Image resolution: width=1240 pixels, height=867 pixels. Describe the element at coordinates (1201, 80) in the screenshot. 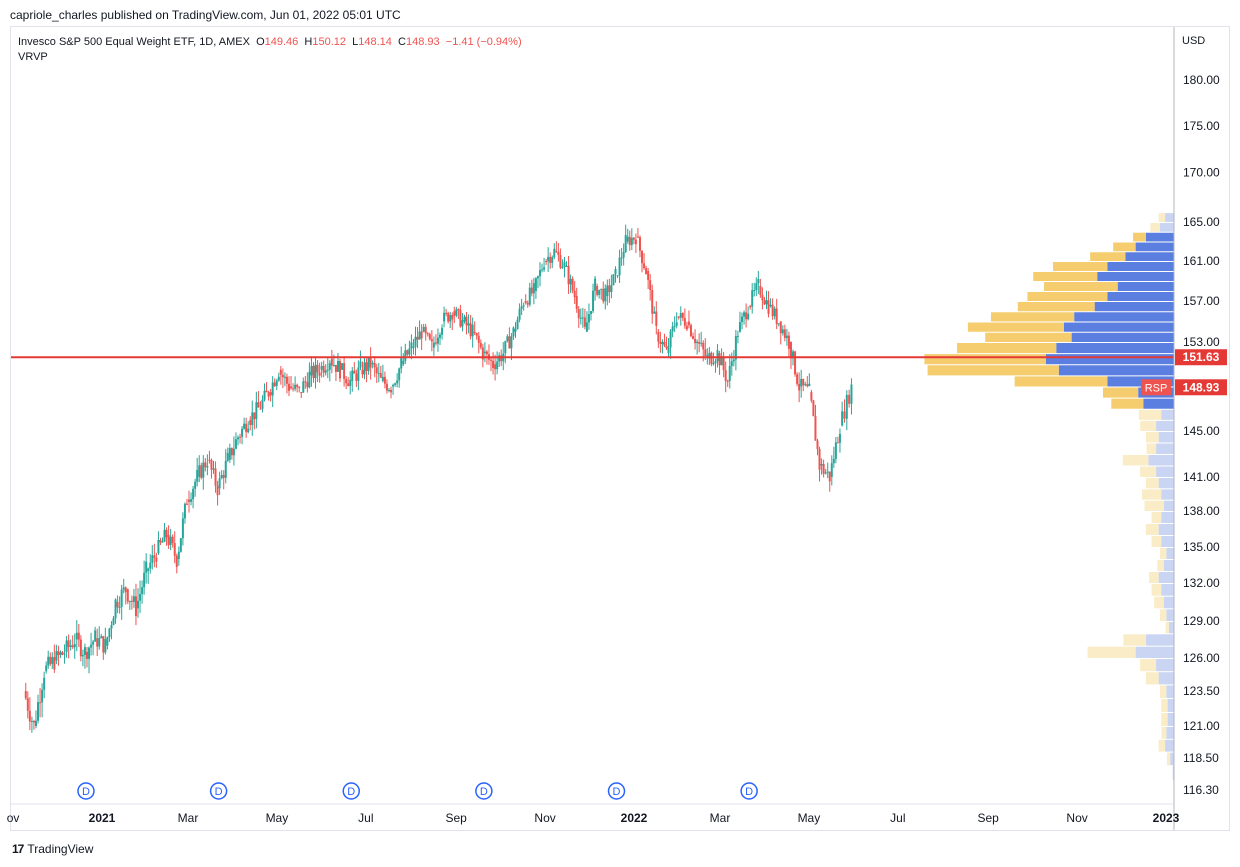

I see `y-tick-label: 180.00` at that location.